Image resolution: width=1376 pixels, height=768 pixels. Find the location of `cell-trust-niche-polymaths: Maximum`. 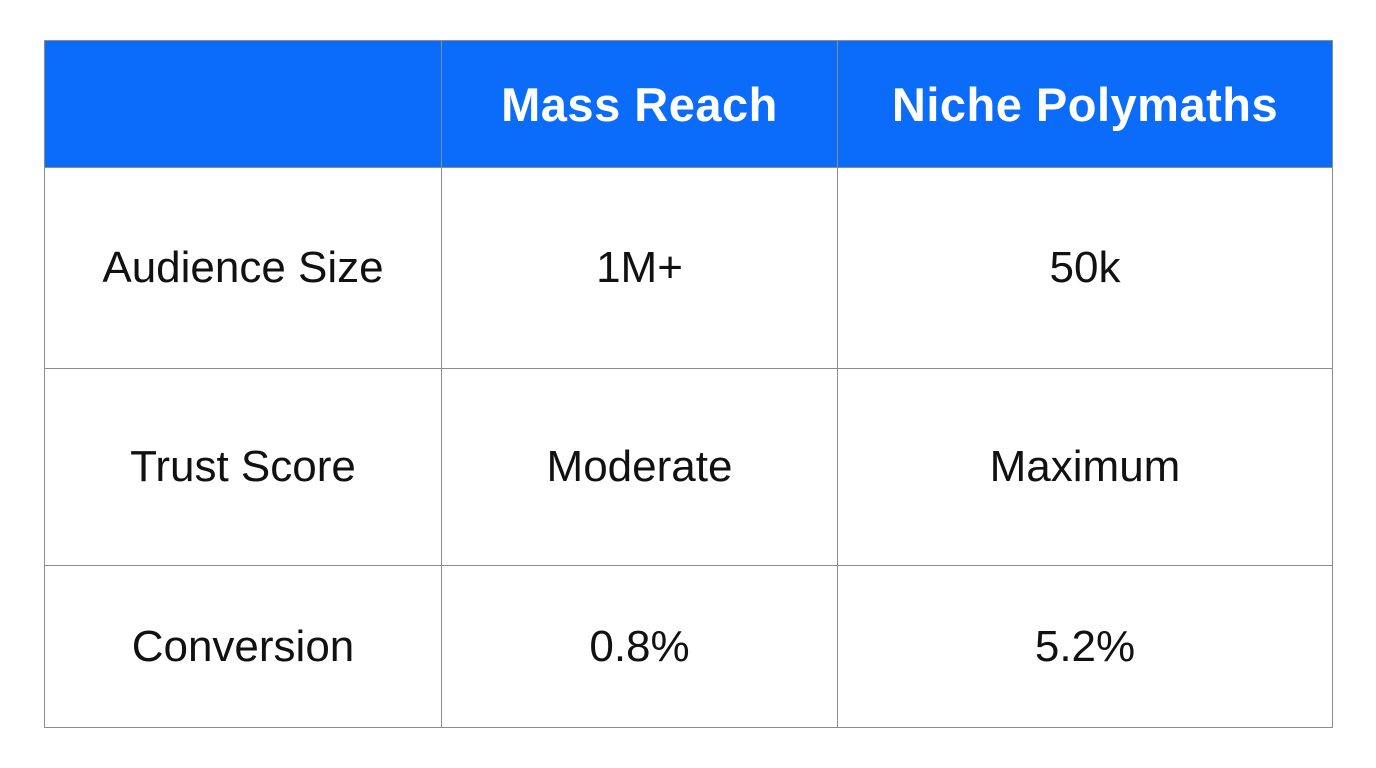

cell-trust-niche-polymaths: Maximum is located at coordinates (1085, 467).